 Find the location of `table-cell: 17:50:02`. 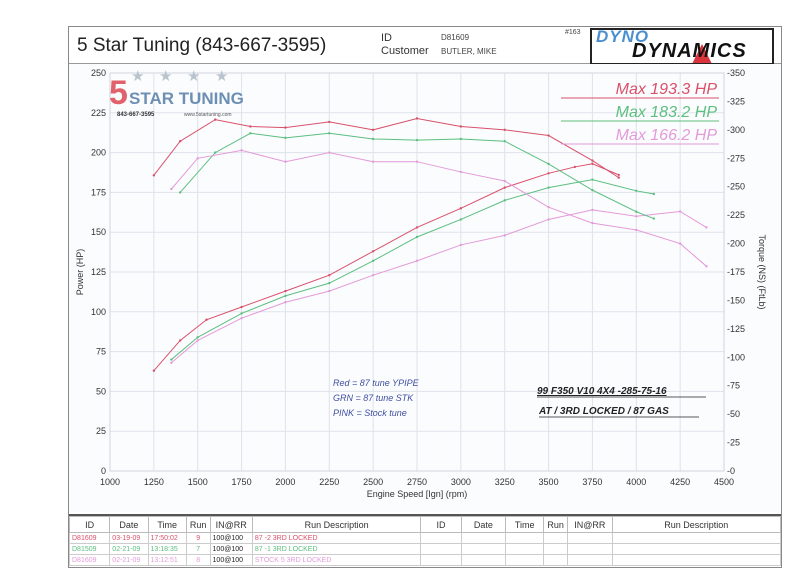

table-cell: 17:50:02 is located at coordinates (167, 538).